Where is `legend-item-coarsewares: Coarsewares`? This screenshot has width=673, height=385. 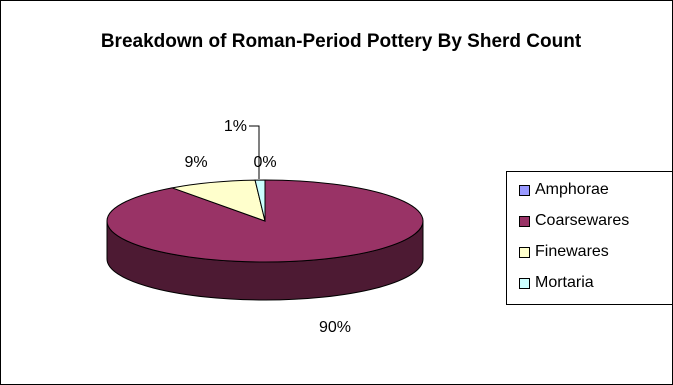
legend-item-coarsewares: Coarsewares is located at coordinates (574, 221).